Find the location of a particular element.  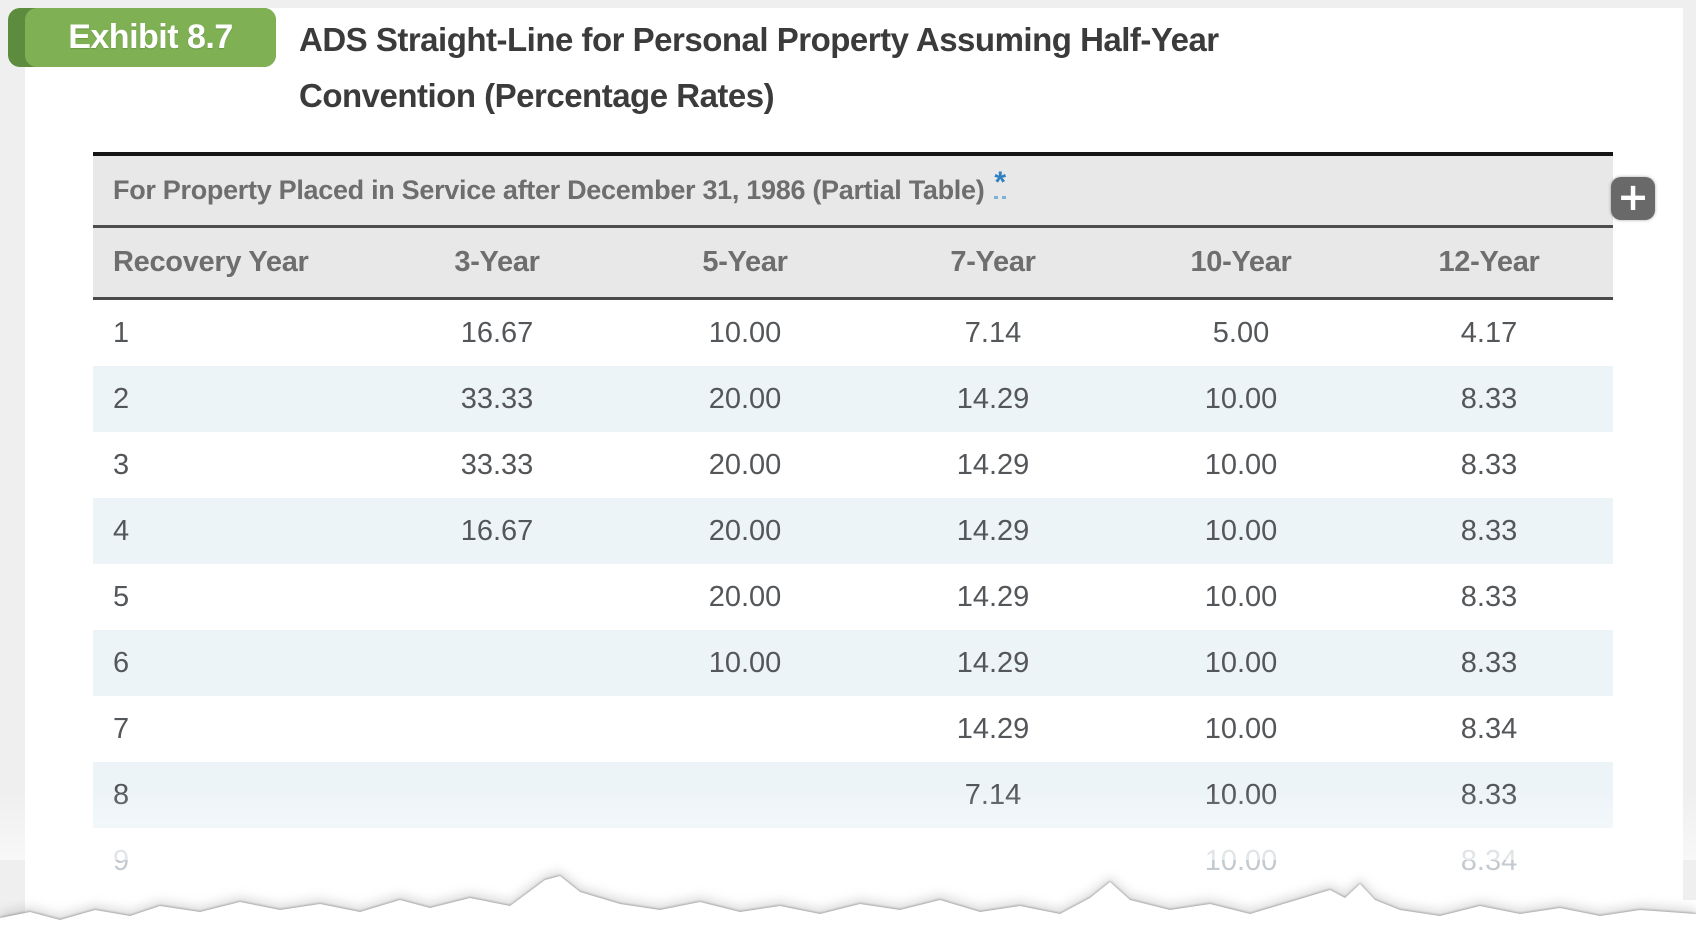

plus-icon: + is located at coordinates (1633, 196).